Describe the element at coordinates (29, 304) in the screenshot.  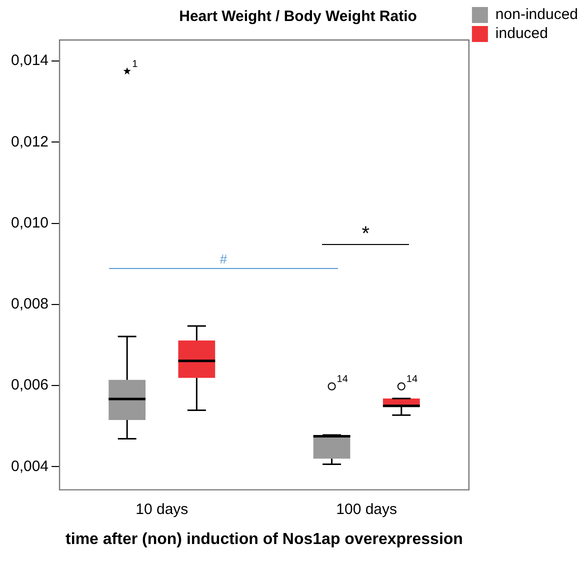
I see `y-tick-label: 0,008` at that location.